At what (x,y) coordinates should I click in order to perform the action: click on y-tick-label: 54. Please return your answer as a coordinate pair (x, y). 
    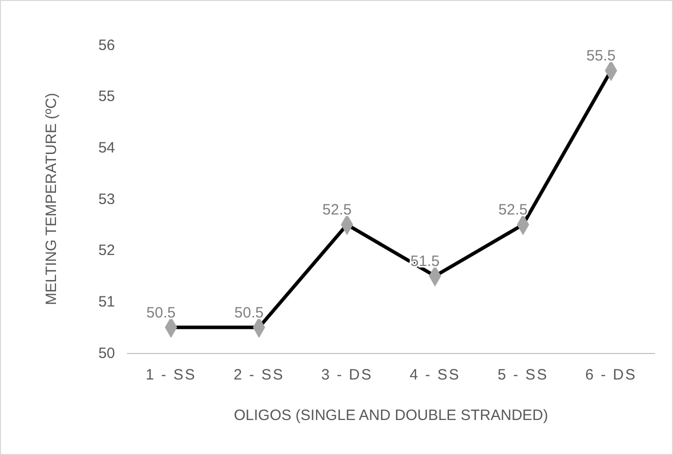
    Looking at the image, I should click on (106, 147).